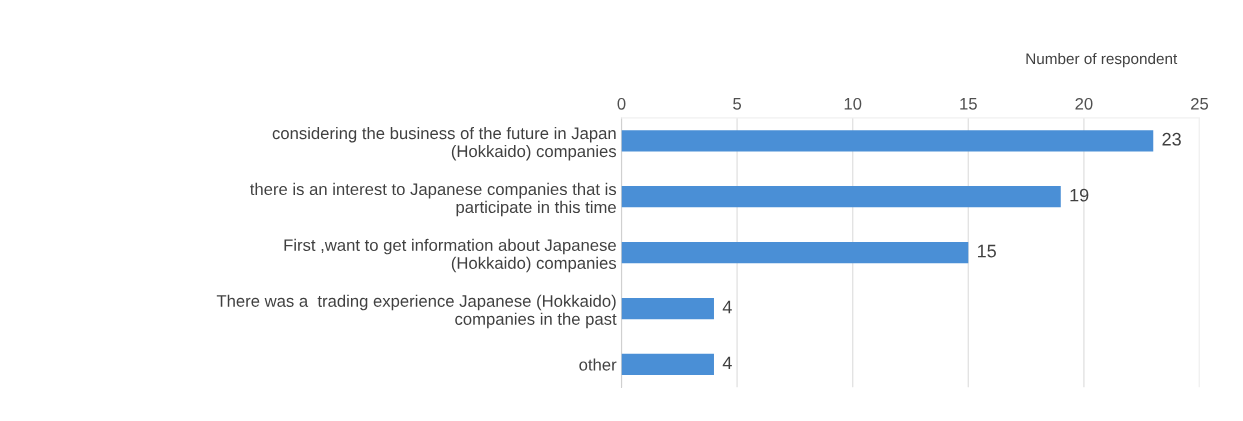  I want to click on x-tick-label: 25, so click(1200, 103).